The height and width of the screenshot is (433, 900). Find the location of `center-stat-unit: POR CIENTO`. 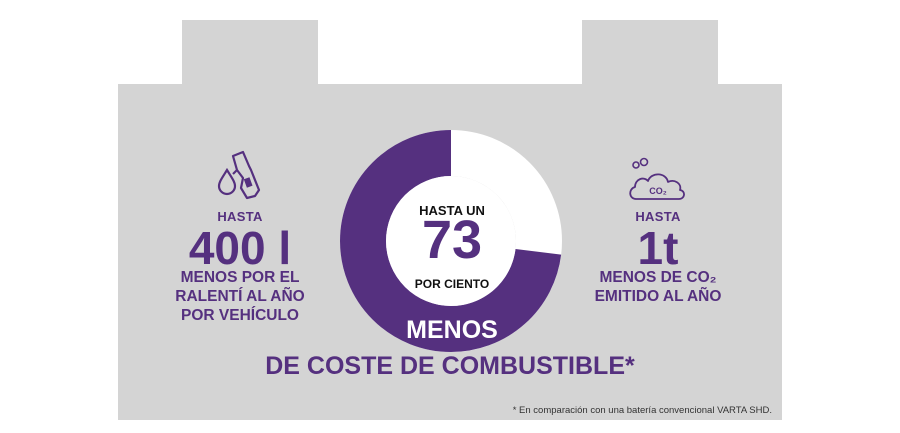

center-stat-unit: POR CIENTO is located at coordinates (452, 284).